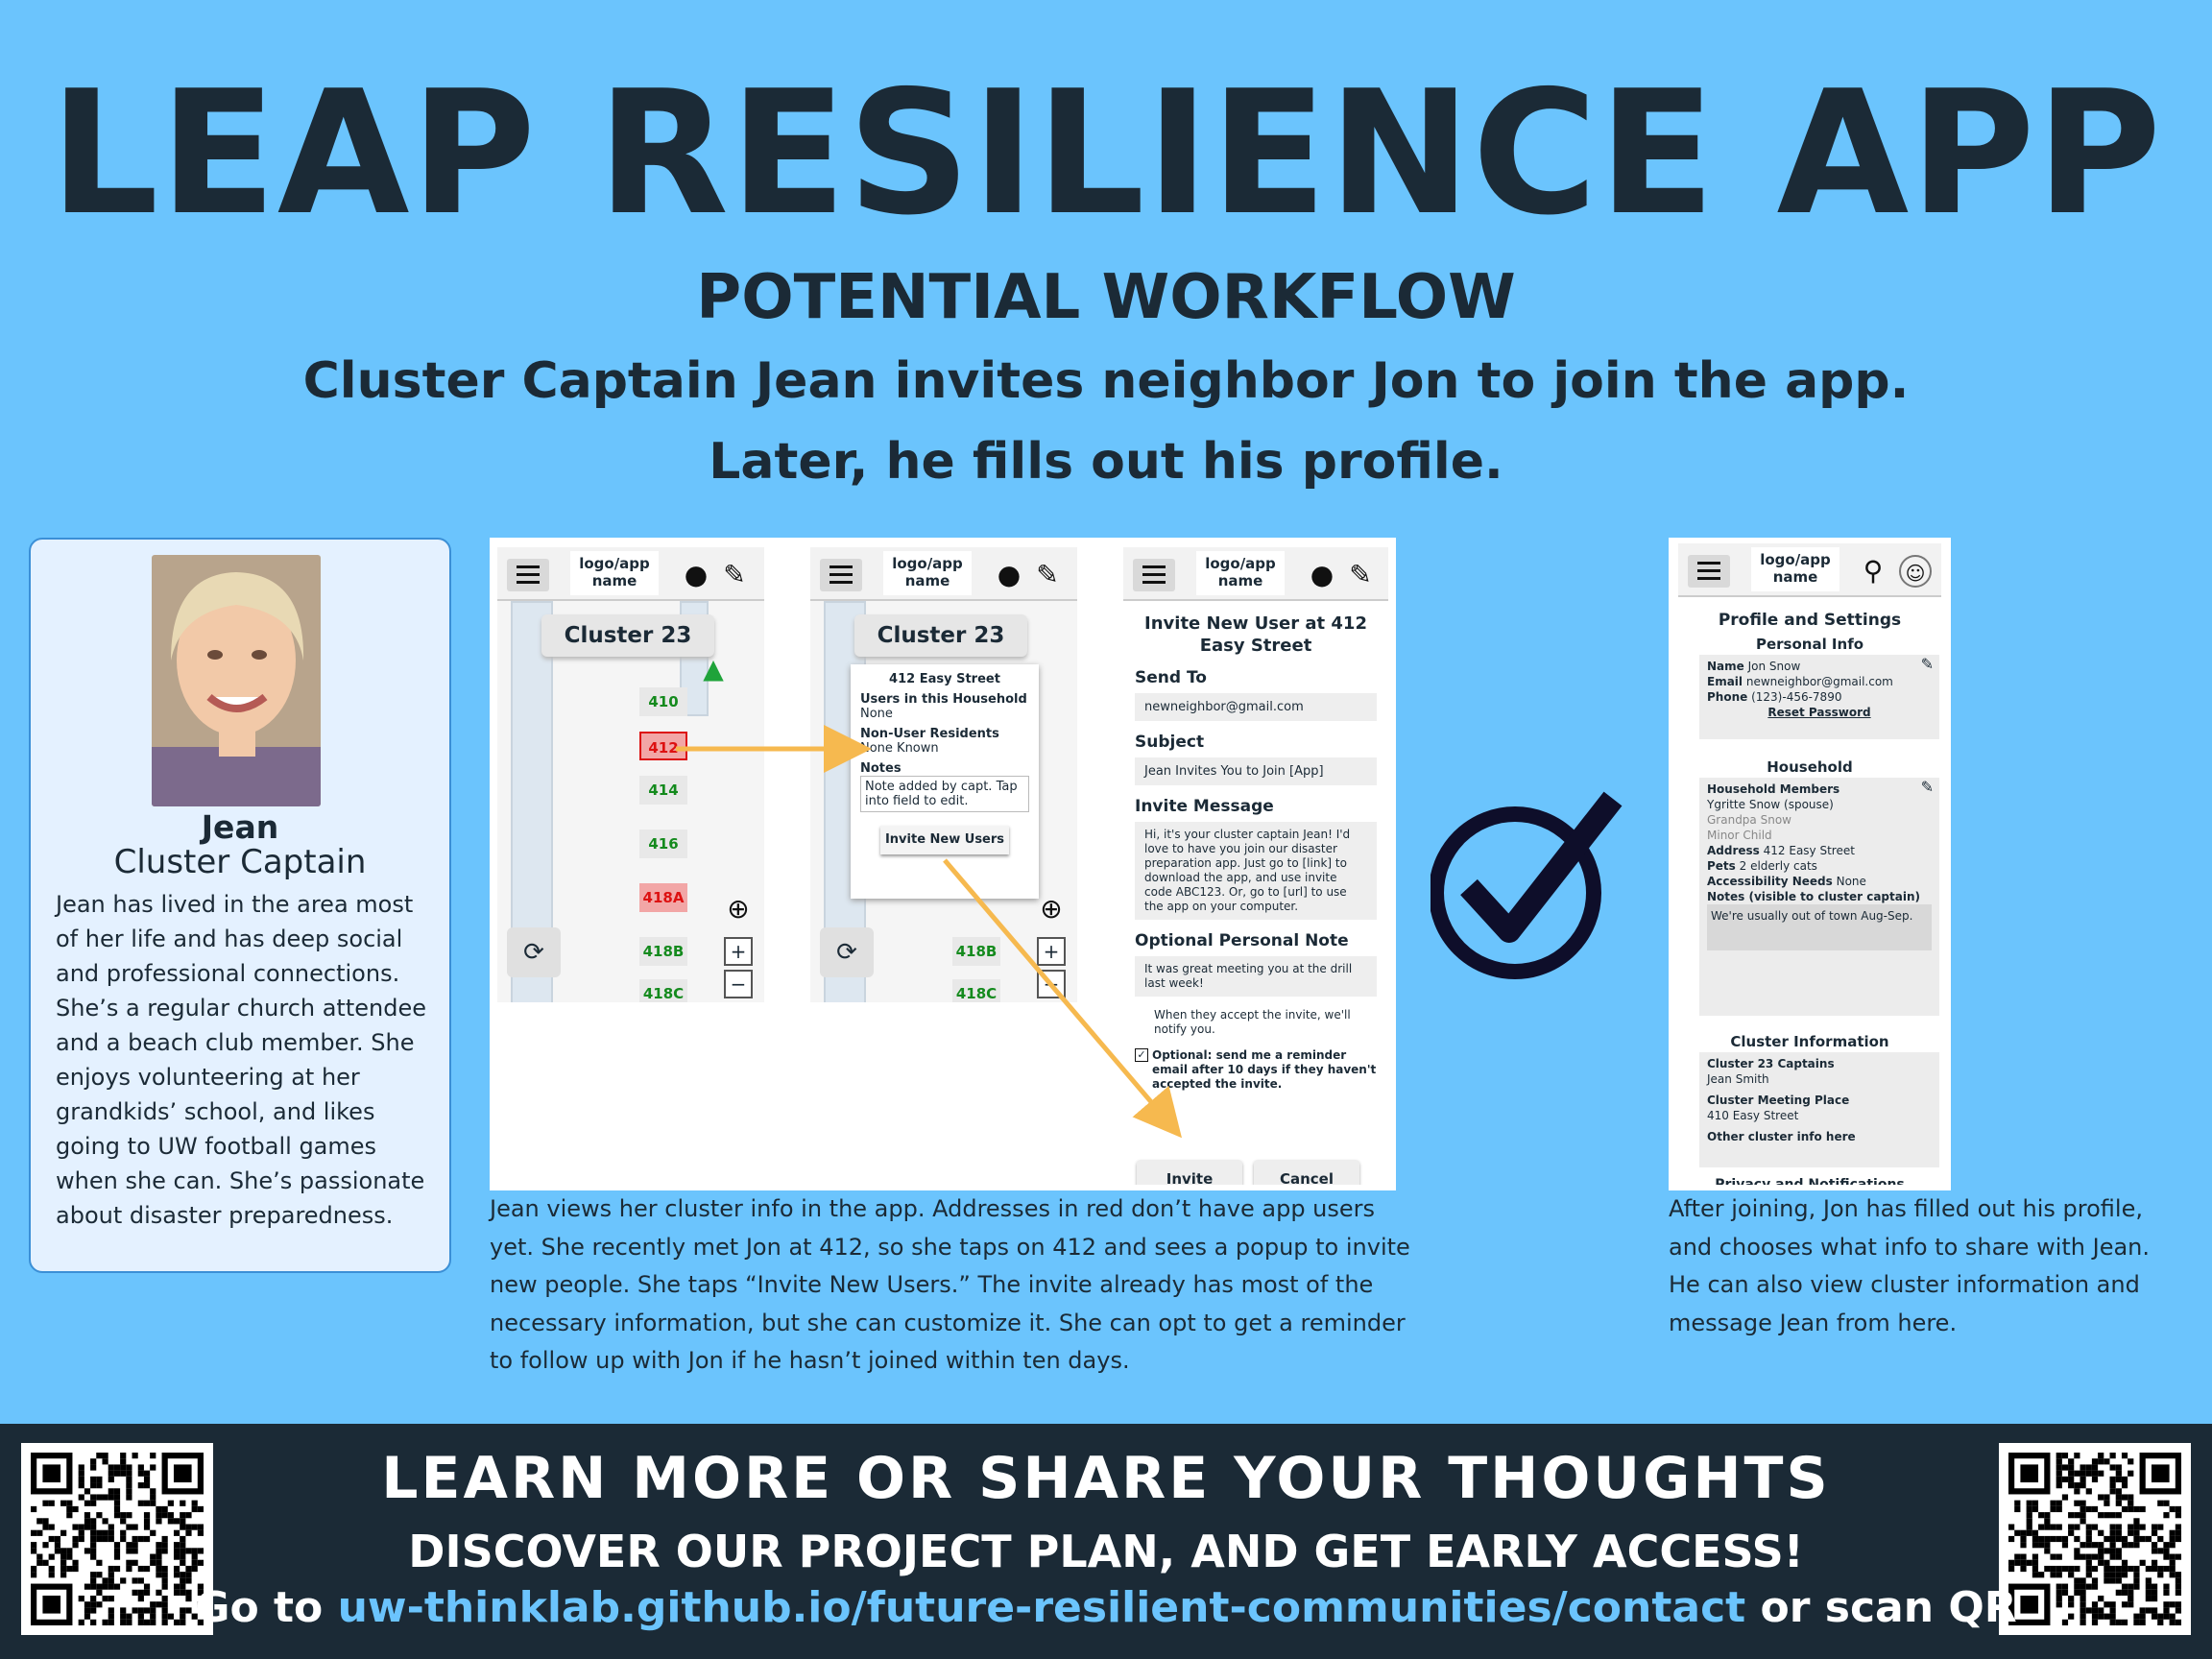 The width and height of the screenshot is (2212, 1659). What do you see at coordinates (240, 827) in the screenshot?
I see `persona-name: Jean` at bounding box center [240, 827].